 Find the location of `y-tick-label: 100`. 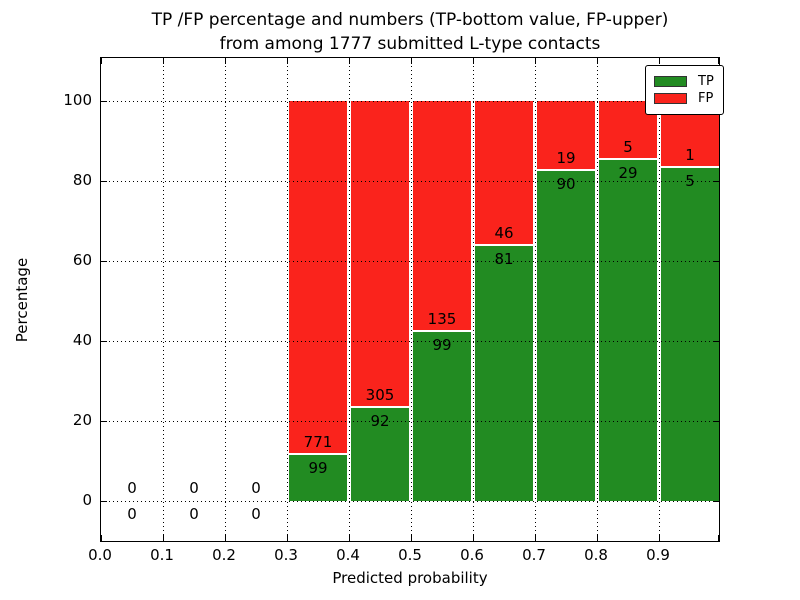

y-tick-label: 100 is located at coordinates (77, 100).